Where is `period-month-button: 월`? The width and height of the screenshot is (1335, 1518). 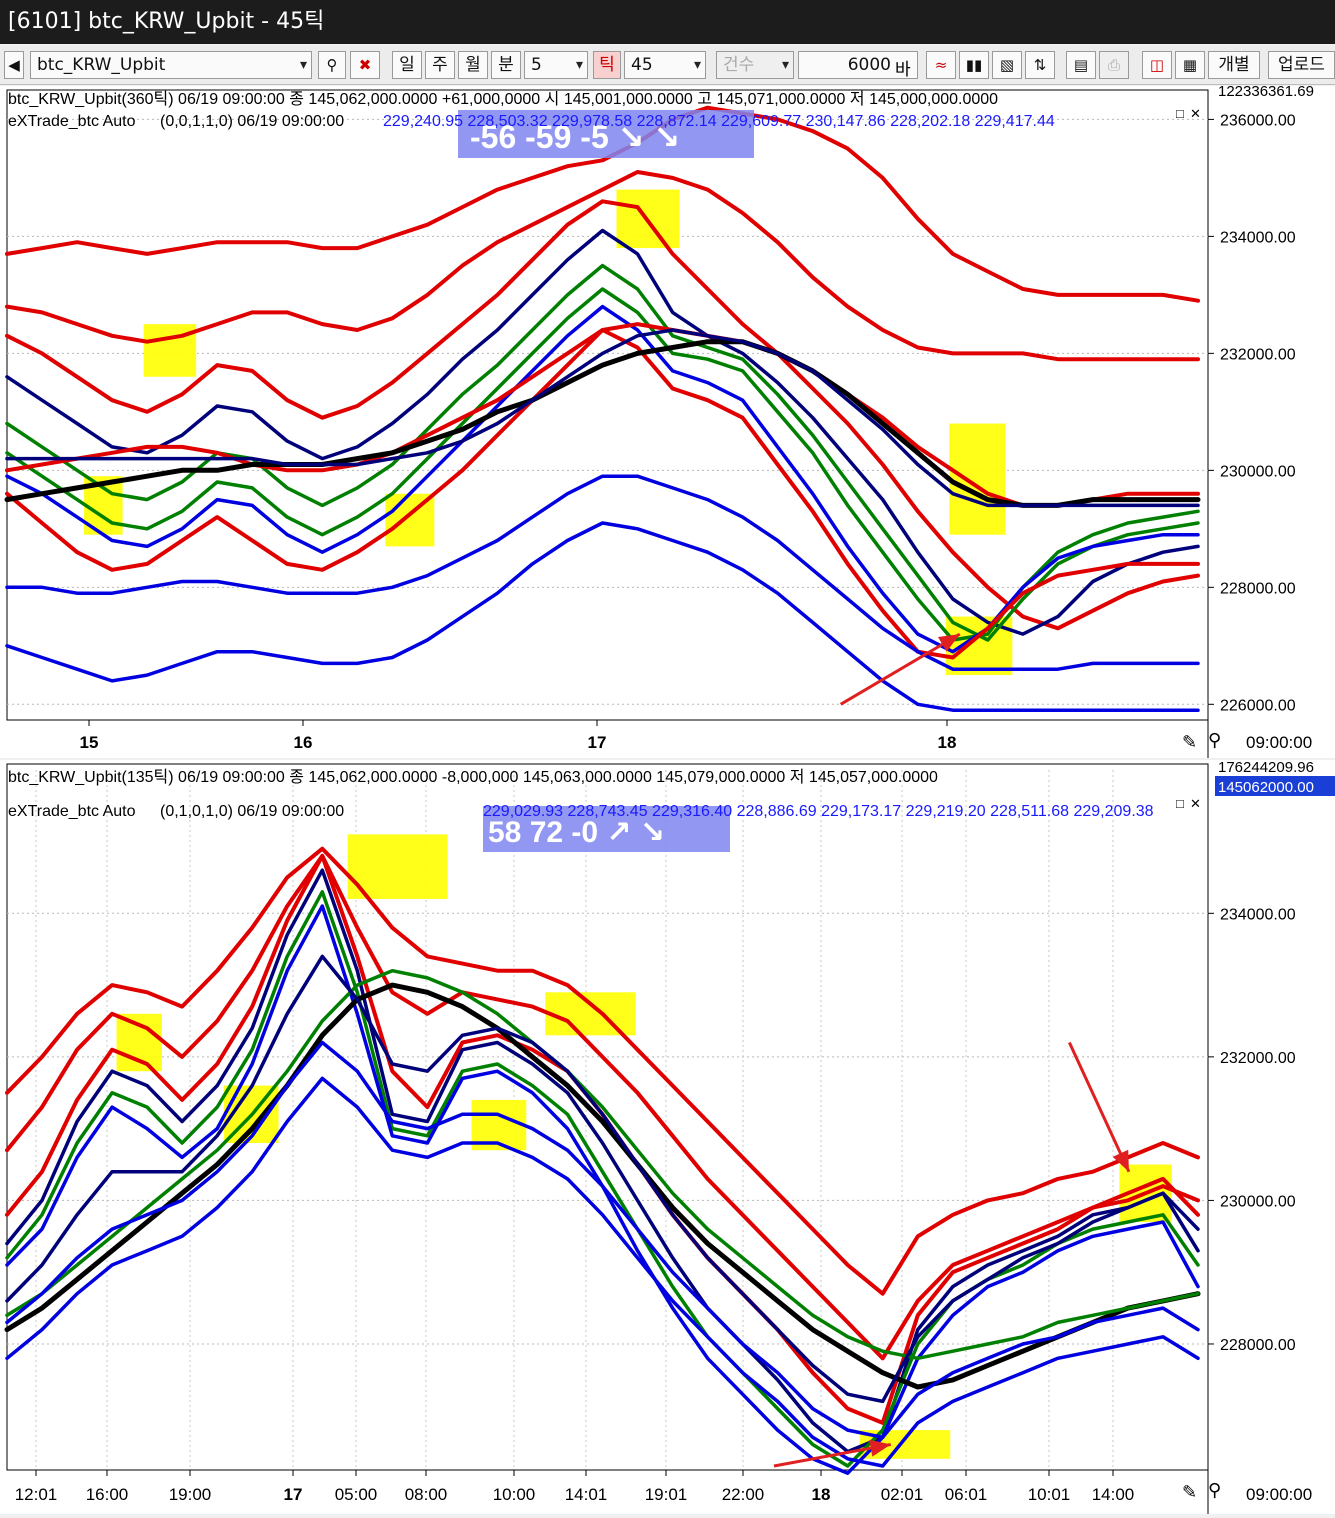
period-month-button: 월 is located at coordinates (473, 65).